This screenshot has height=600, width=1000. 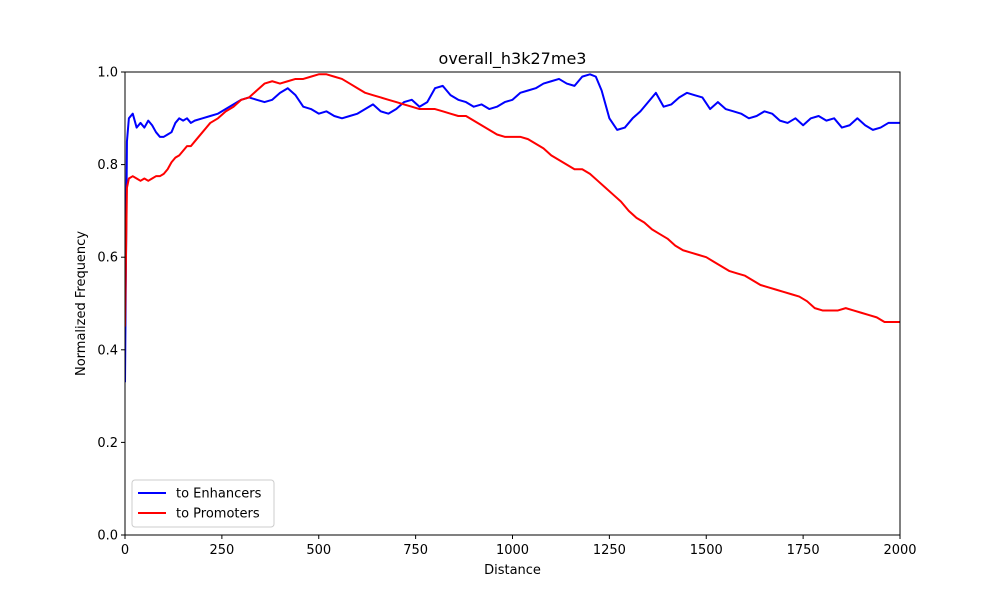 What do you see at coordinates (107, 73) in the screenshot?
I see `y-tick-label: 1.0` at bounding box center [107, 73].